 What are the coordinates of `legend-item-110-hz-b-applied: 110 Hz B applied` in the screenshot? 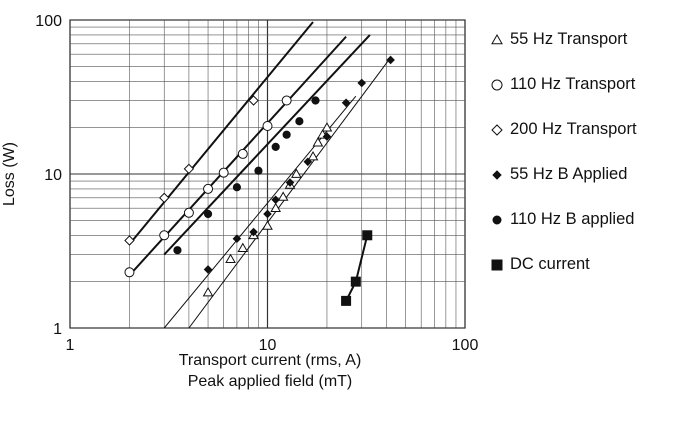 It's located at (562, 219).